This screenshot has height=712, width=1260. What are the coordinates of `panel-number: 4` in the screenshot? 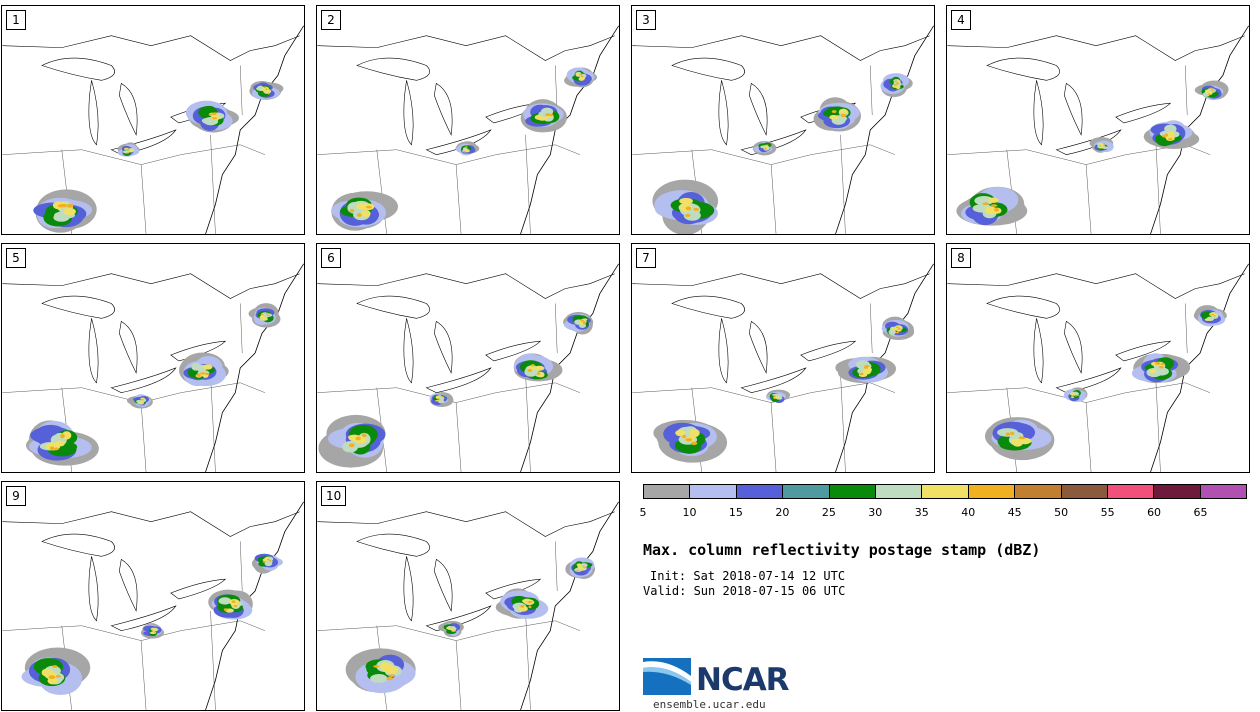 It's located at (961, 20).